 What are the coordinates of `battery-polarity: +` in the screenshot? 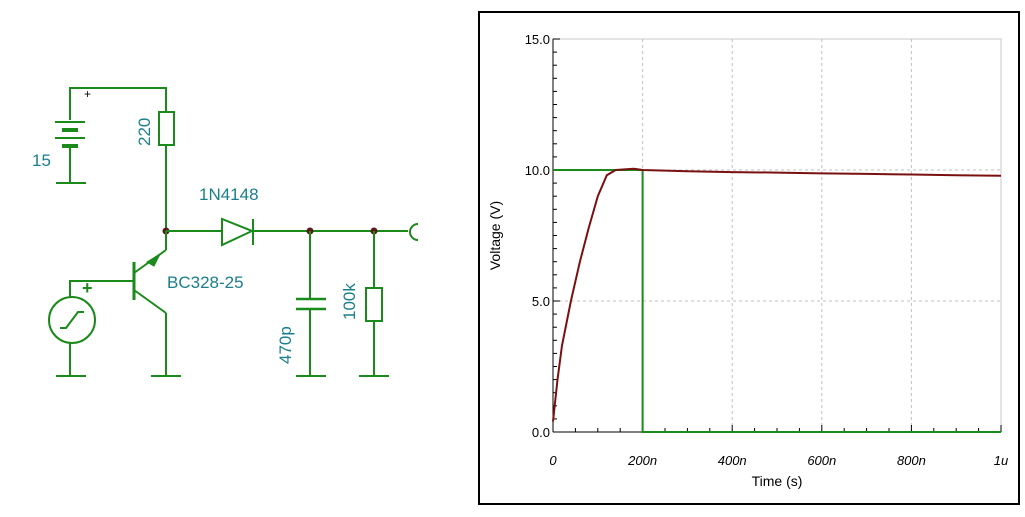 It's located at (87, 94).